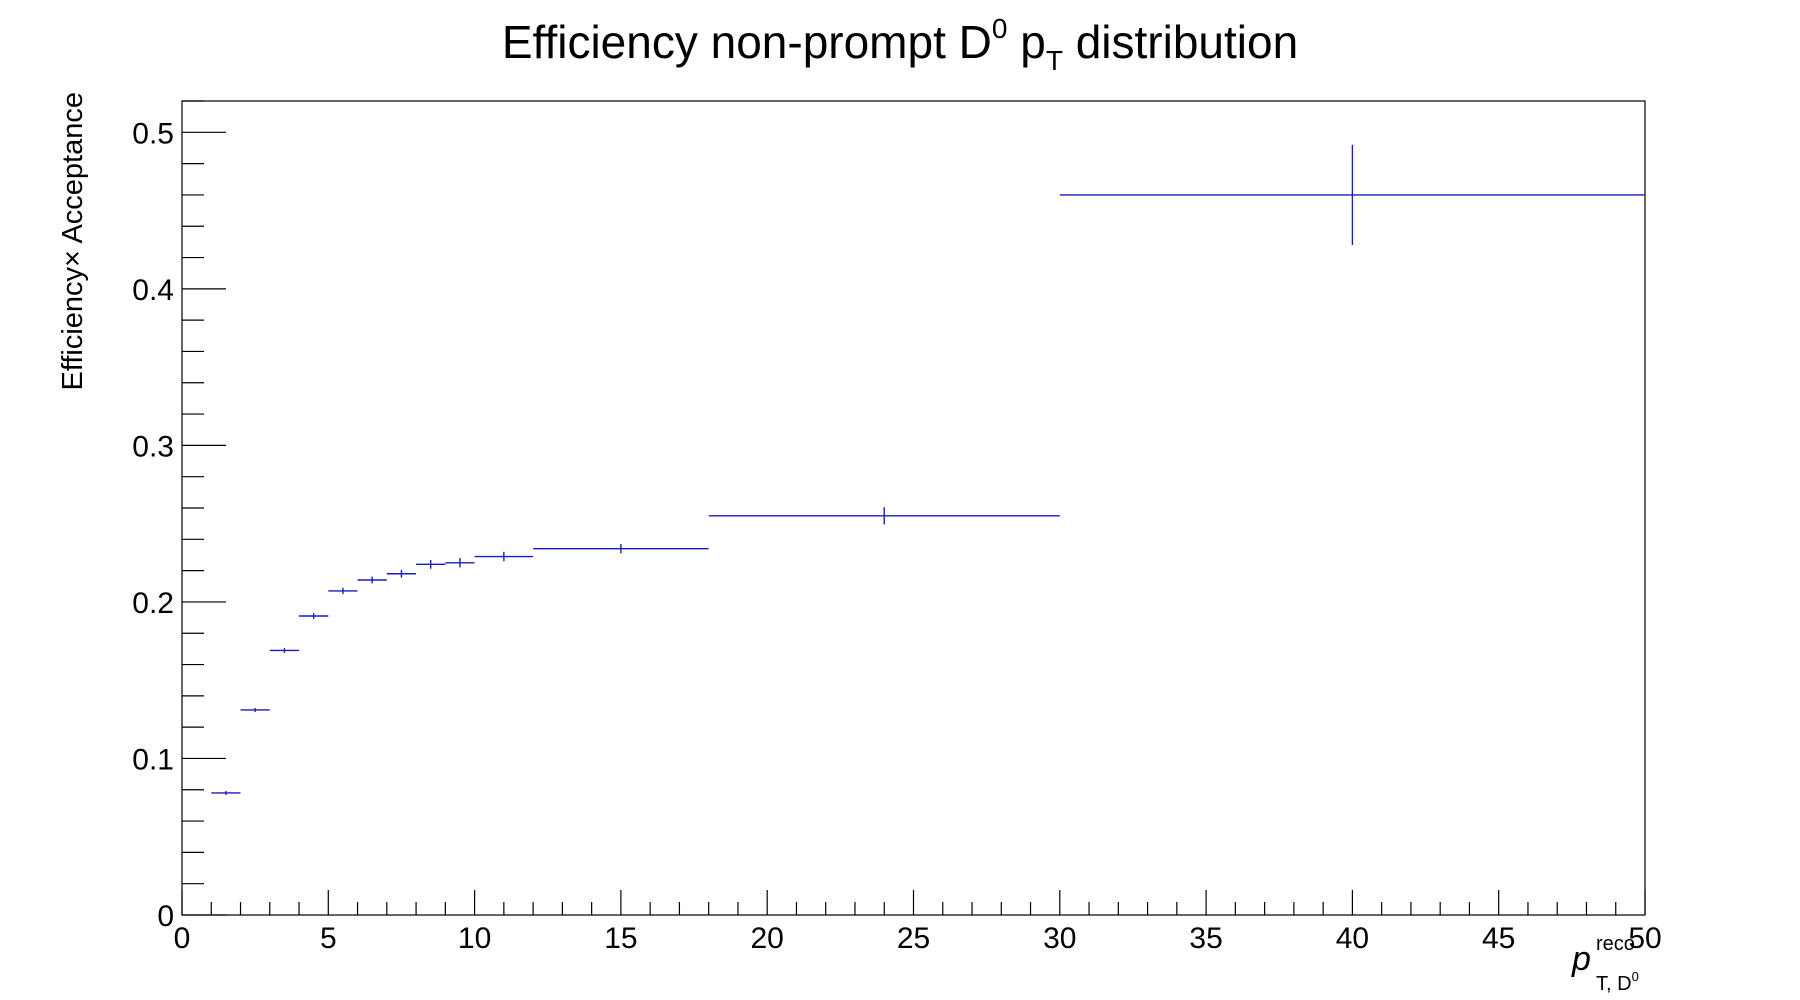 This screenshot has width=1800, height=1000. I want to click on x-axis-label-sub-sup: 0, so click(1635, 976).